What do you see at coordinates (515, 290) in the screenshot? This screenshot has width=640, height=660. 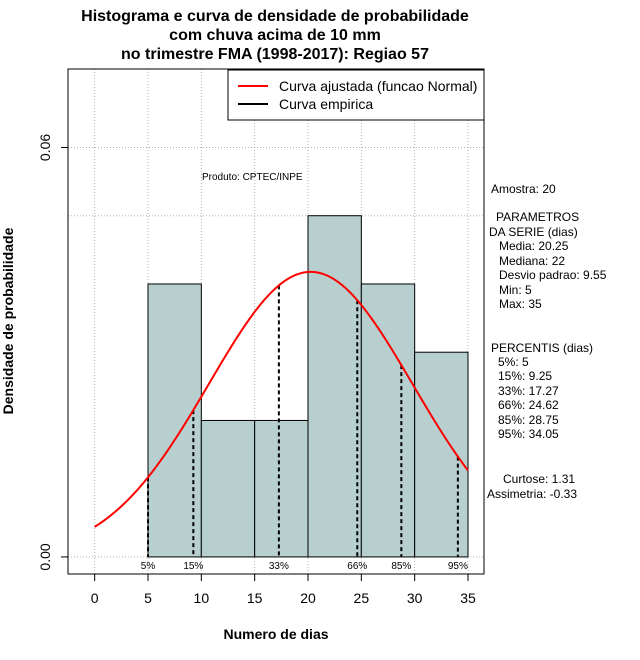 I see `stat-min: Min: 5` at bounding box center [515, 290].